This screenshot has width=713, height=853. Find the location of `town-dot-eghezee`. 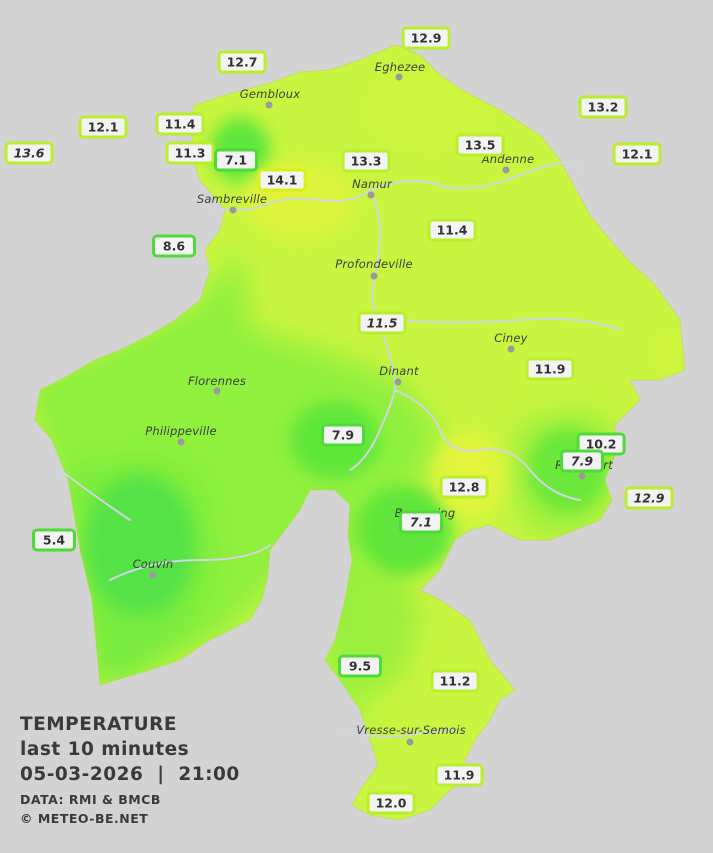

town-dot-eghezee is located at coordinates (399, 77).